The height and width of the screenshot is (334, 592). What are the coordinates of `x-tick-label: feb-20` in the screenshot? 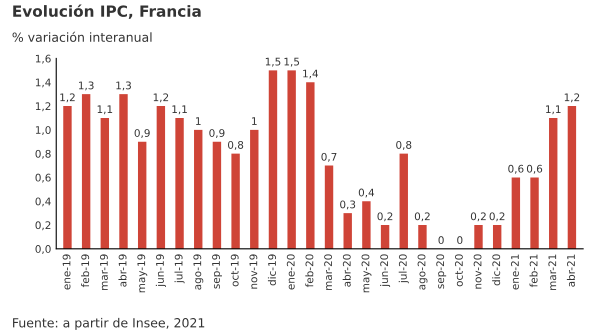 It's located at (309, 271).